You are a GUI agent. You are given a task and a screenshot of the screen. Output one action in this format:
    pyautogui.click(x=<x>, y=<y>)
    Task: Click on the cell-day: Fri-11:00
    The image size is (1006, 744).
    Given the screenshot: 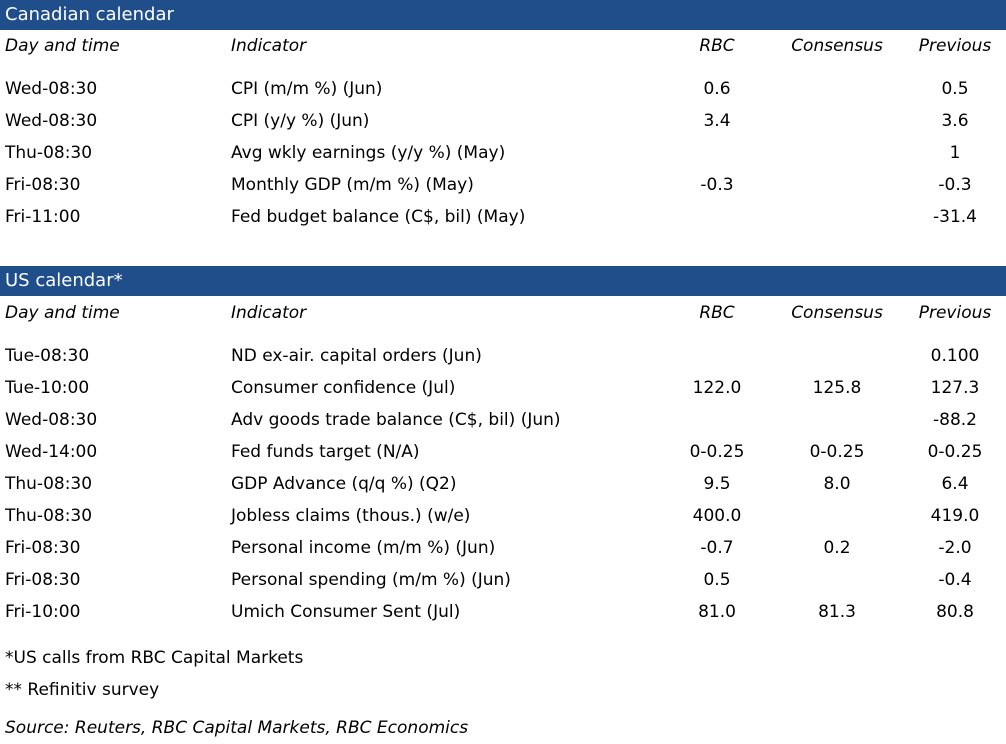 What is the action you would take?
    pyautogui.click(x=43, y=217)
    